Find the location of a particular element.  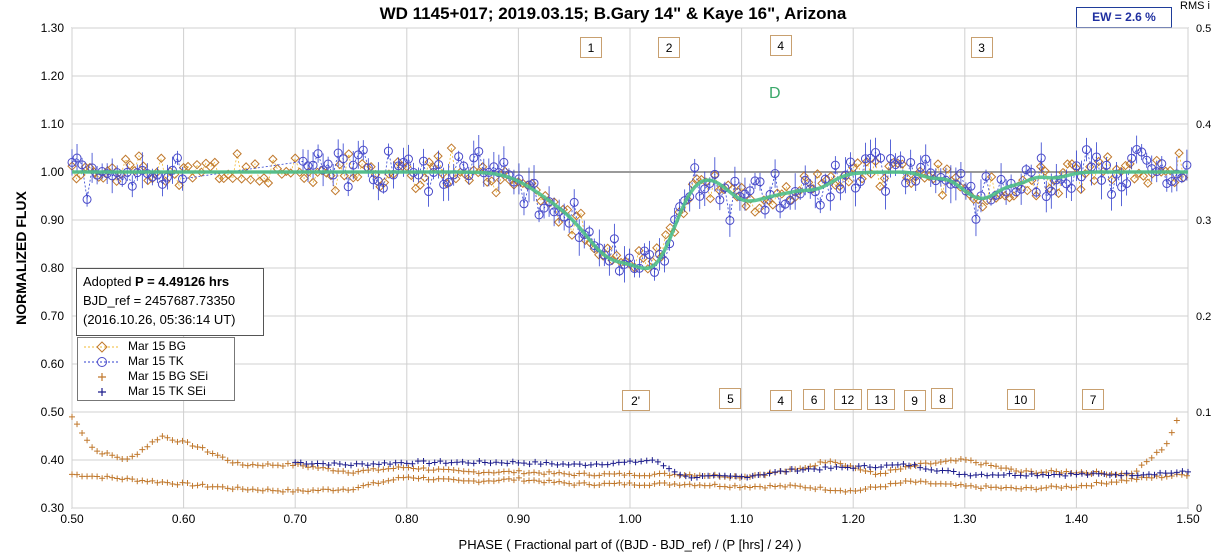

legend-item: Mar 15 TK SEi is located at coordinates (156, 391).